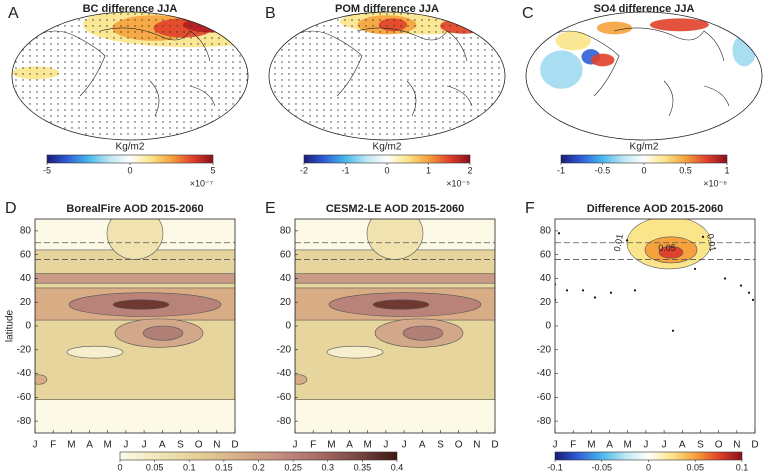 The image size is (768, 472). Describe the element at coordinates (469, 170) in the screenshot. I see `colorbar-tick-label: 2` at that location.